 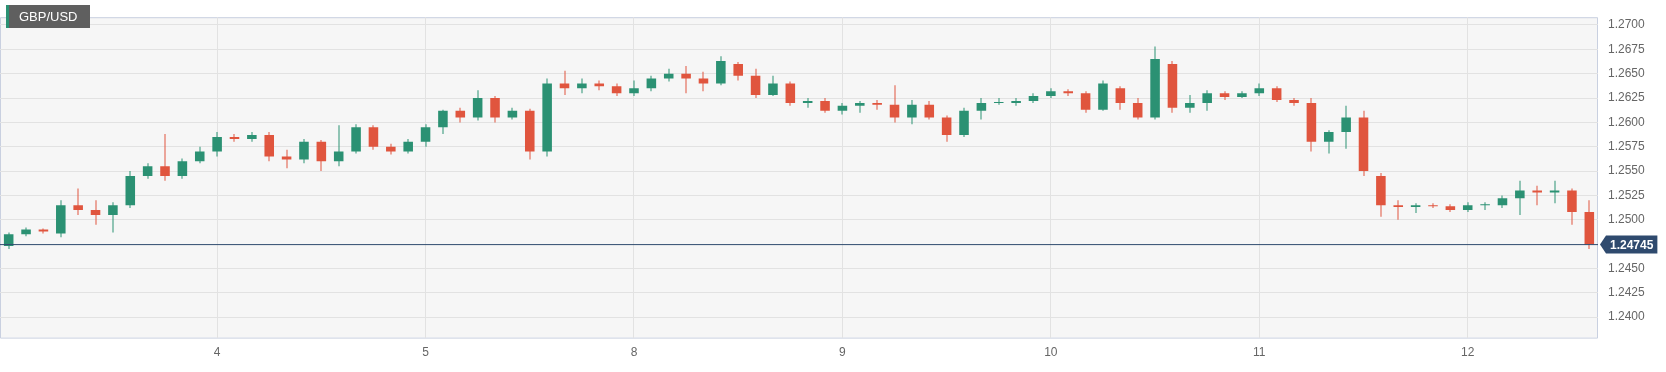 What do you see at coordinates (843, 352) in the screenshot?
I see `x-tick-label: 9` at bounding box center [843, 352].